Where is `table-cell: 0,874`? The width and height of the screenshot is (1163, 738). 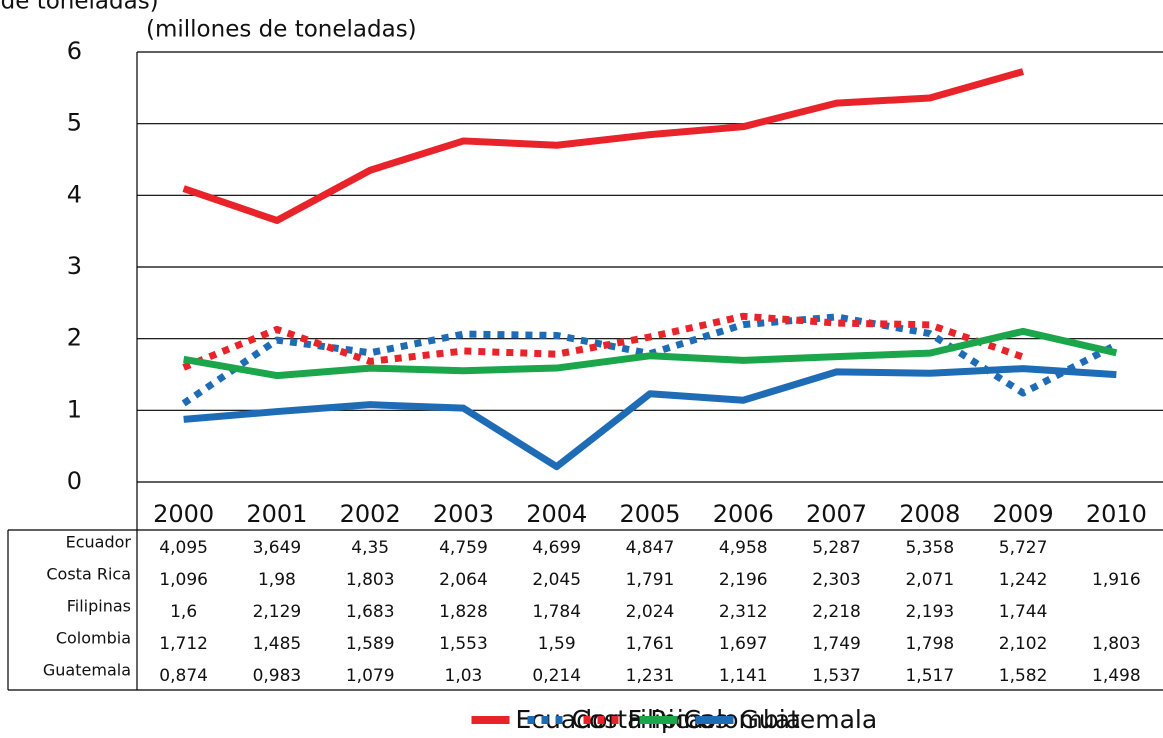
table-cell: 0,874 is located at coordinates (183, 676).